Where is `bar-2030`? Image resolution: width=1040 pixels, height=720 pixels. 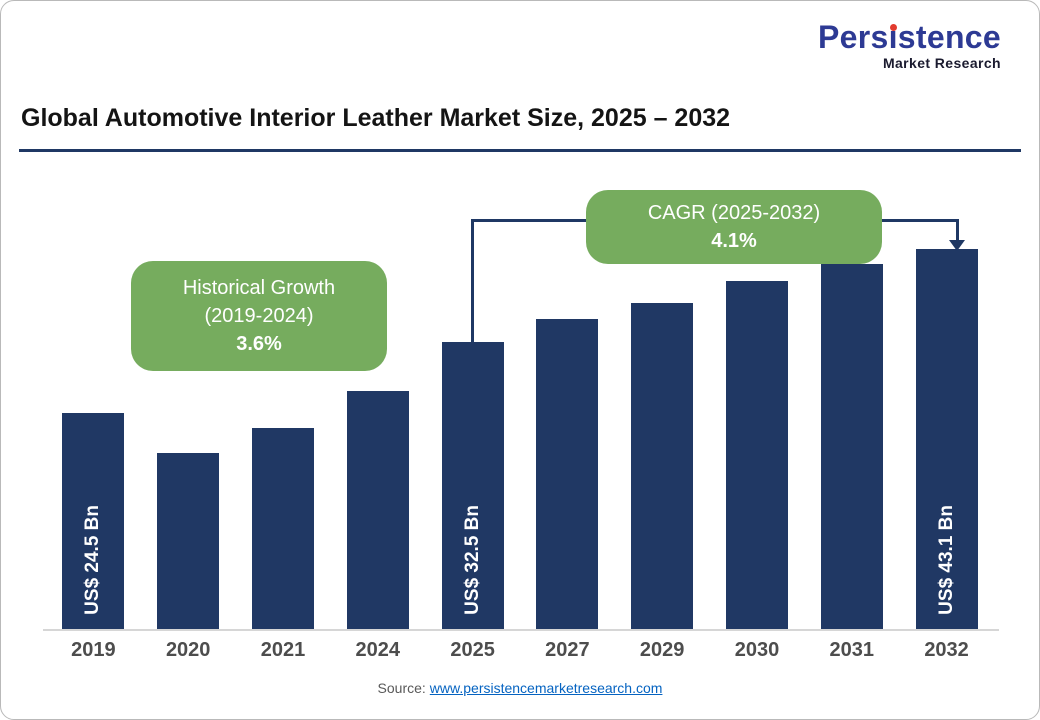 bar-2030 is located at coordinates (756, 455).